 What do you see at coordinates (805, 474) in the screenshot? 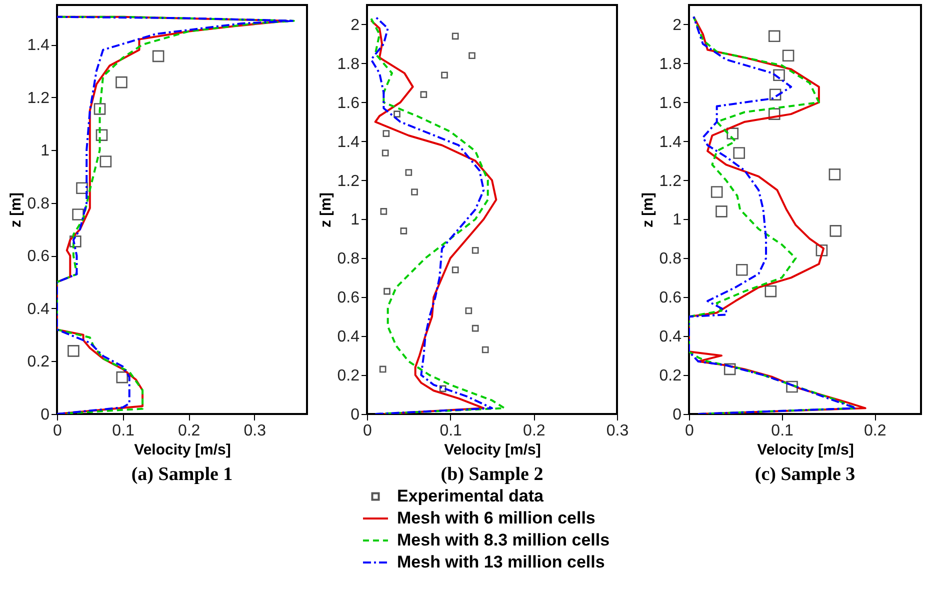
I see `text: (c) Sample 3` at bounding box center [805, 474].